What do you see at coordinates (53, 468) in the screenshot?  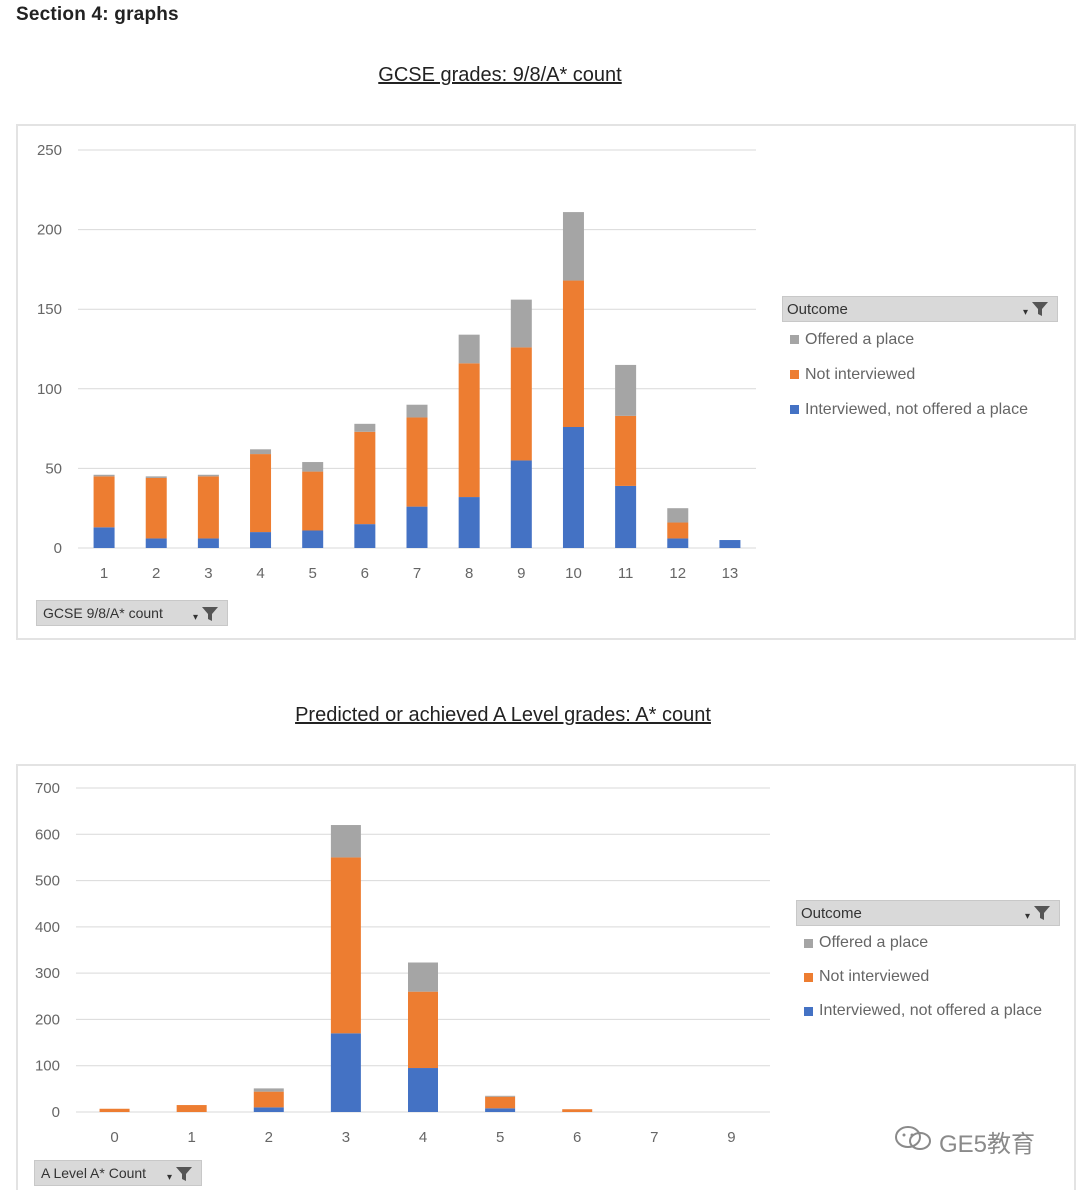 I see `y-tick-label: 50` at bounding box center [53, 468].